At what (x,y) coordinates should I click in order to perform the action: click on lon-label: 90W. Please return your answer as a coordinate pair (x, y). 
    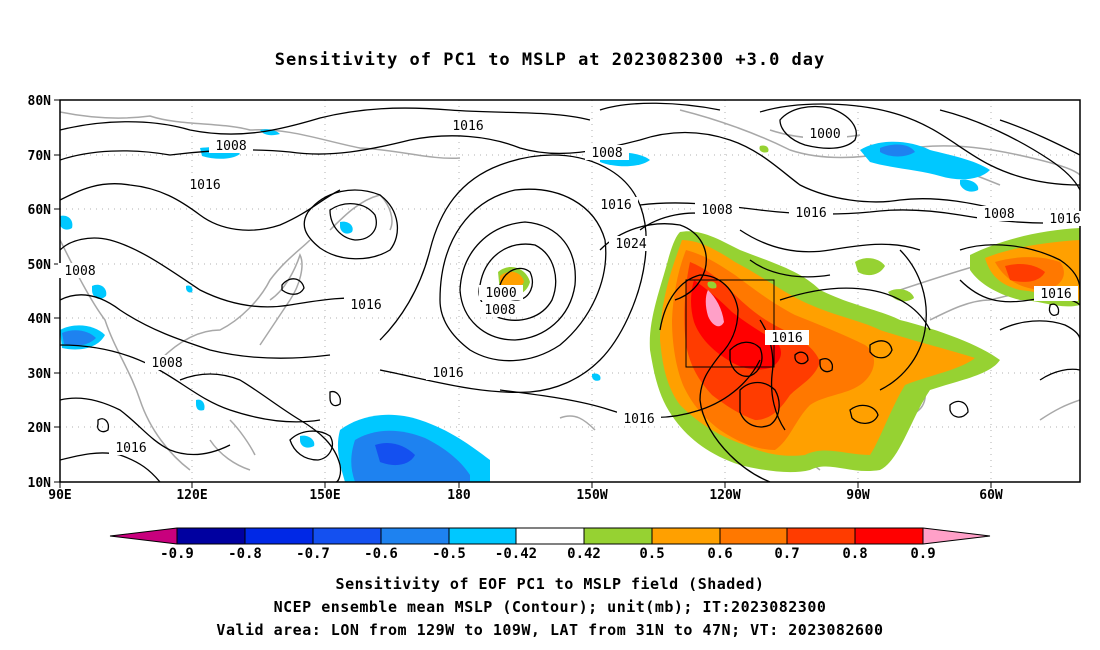
    Looking at the image, I should click on (858, 495).